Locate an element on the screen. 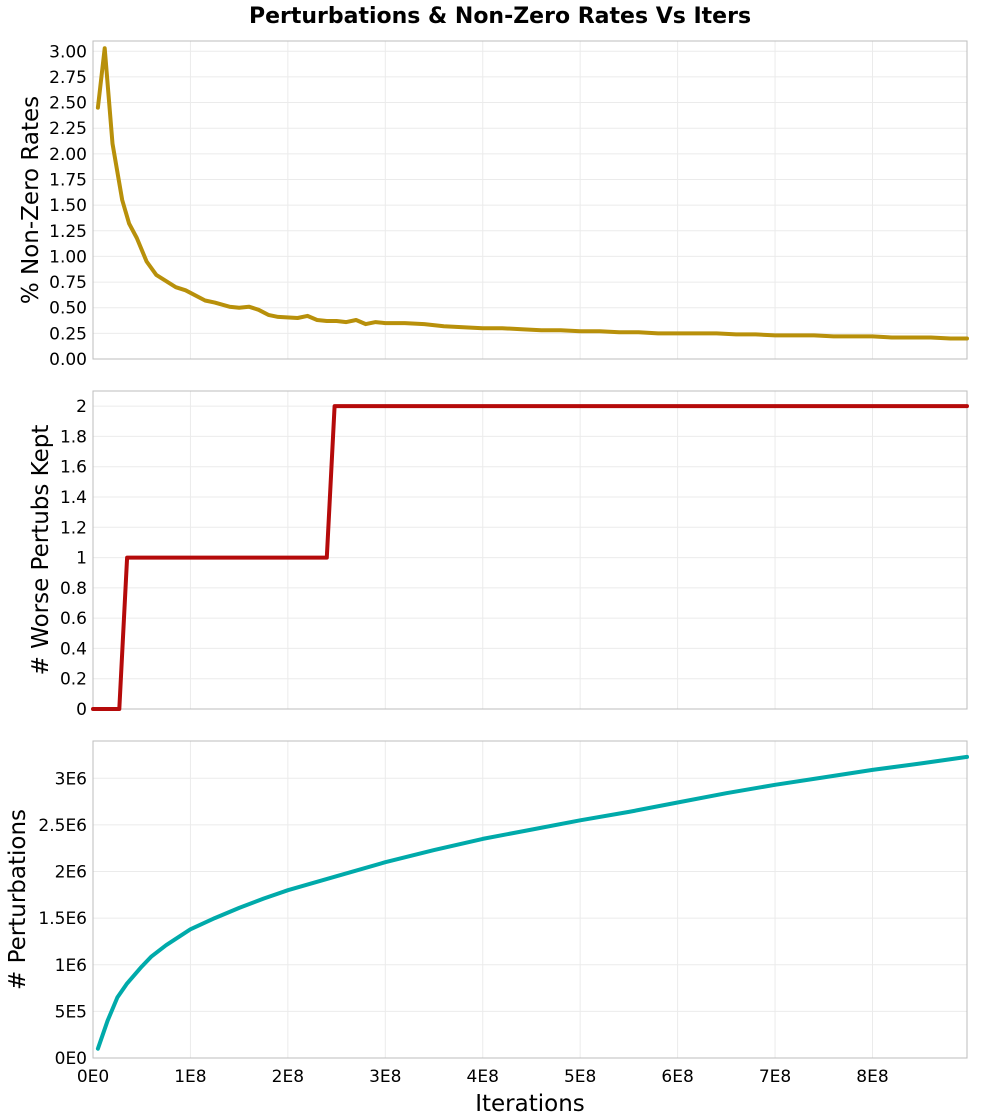  y-tick-label: 0.2 is located at coordinates (73, 680).